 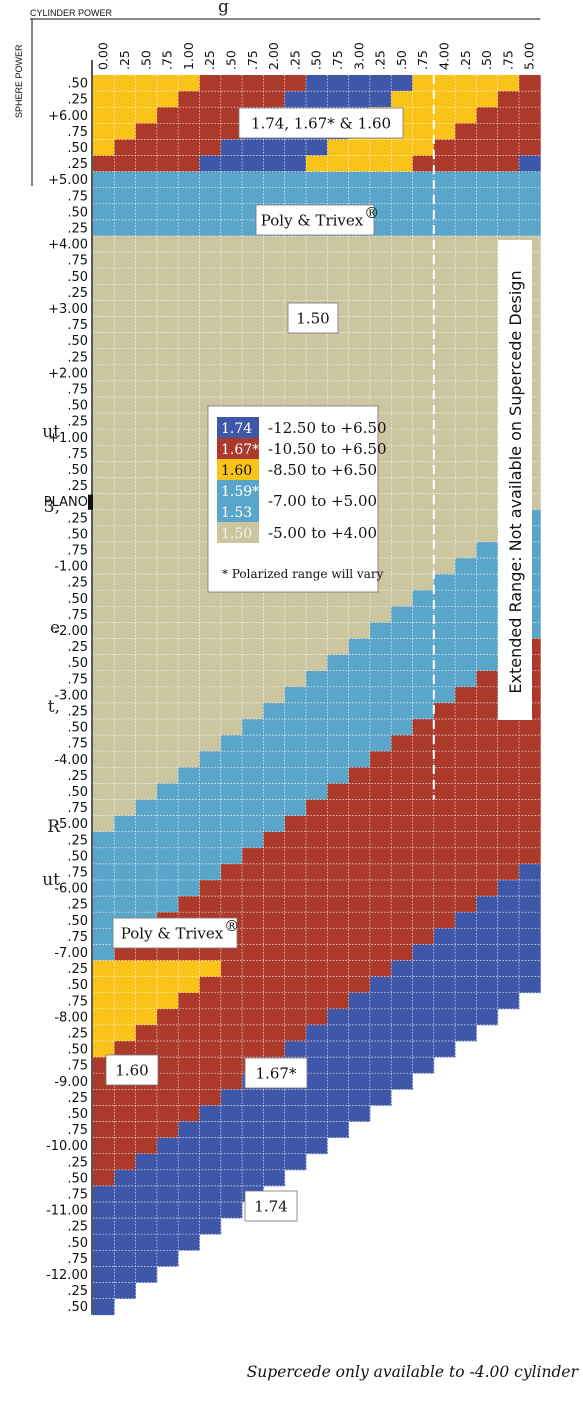 What do you see at coordinates (315, 220) in the screenshot?
I see `label-poly-top-box` at bounding box center [315, 220].